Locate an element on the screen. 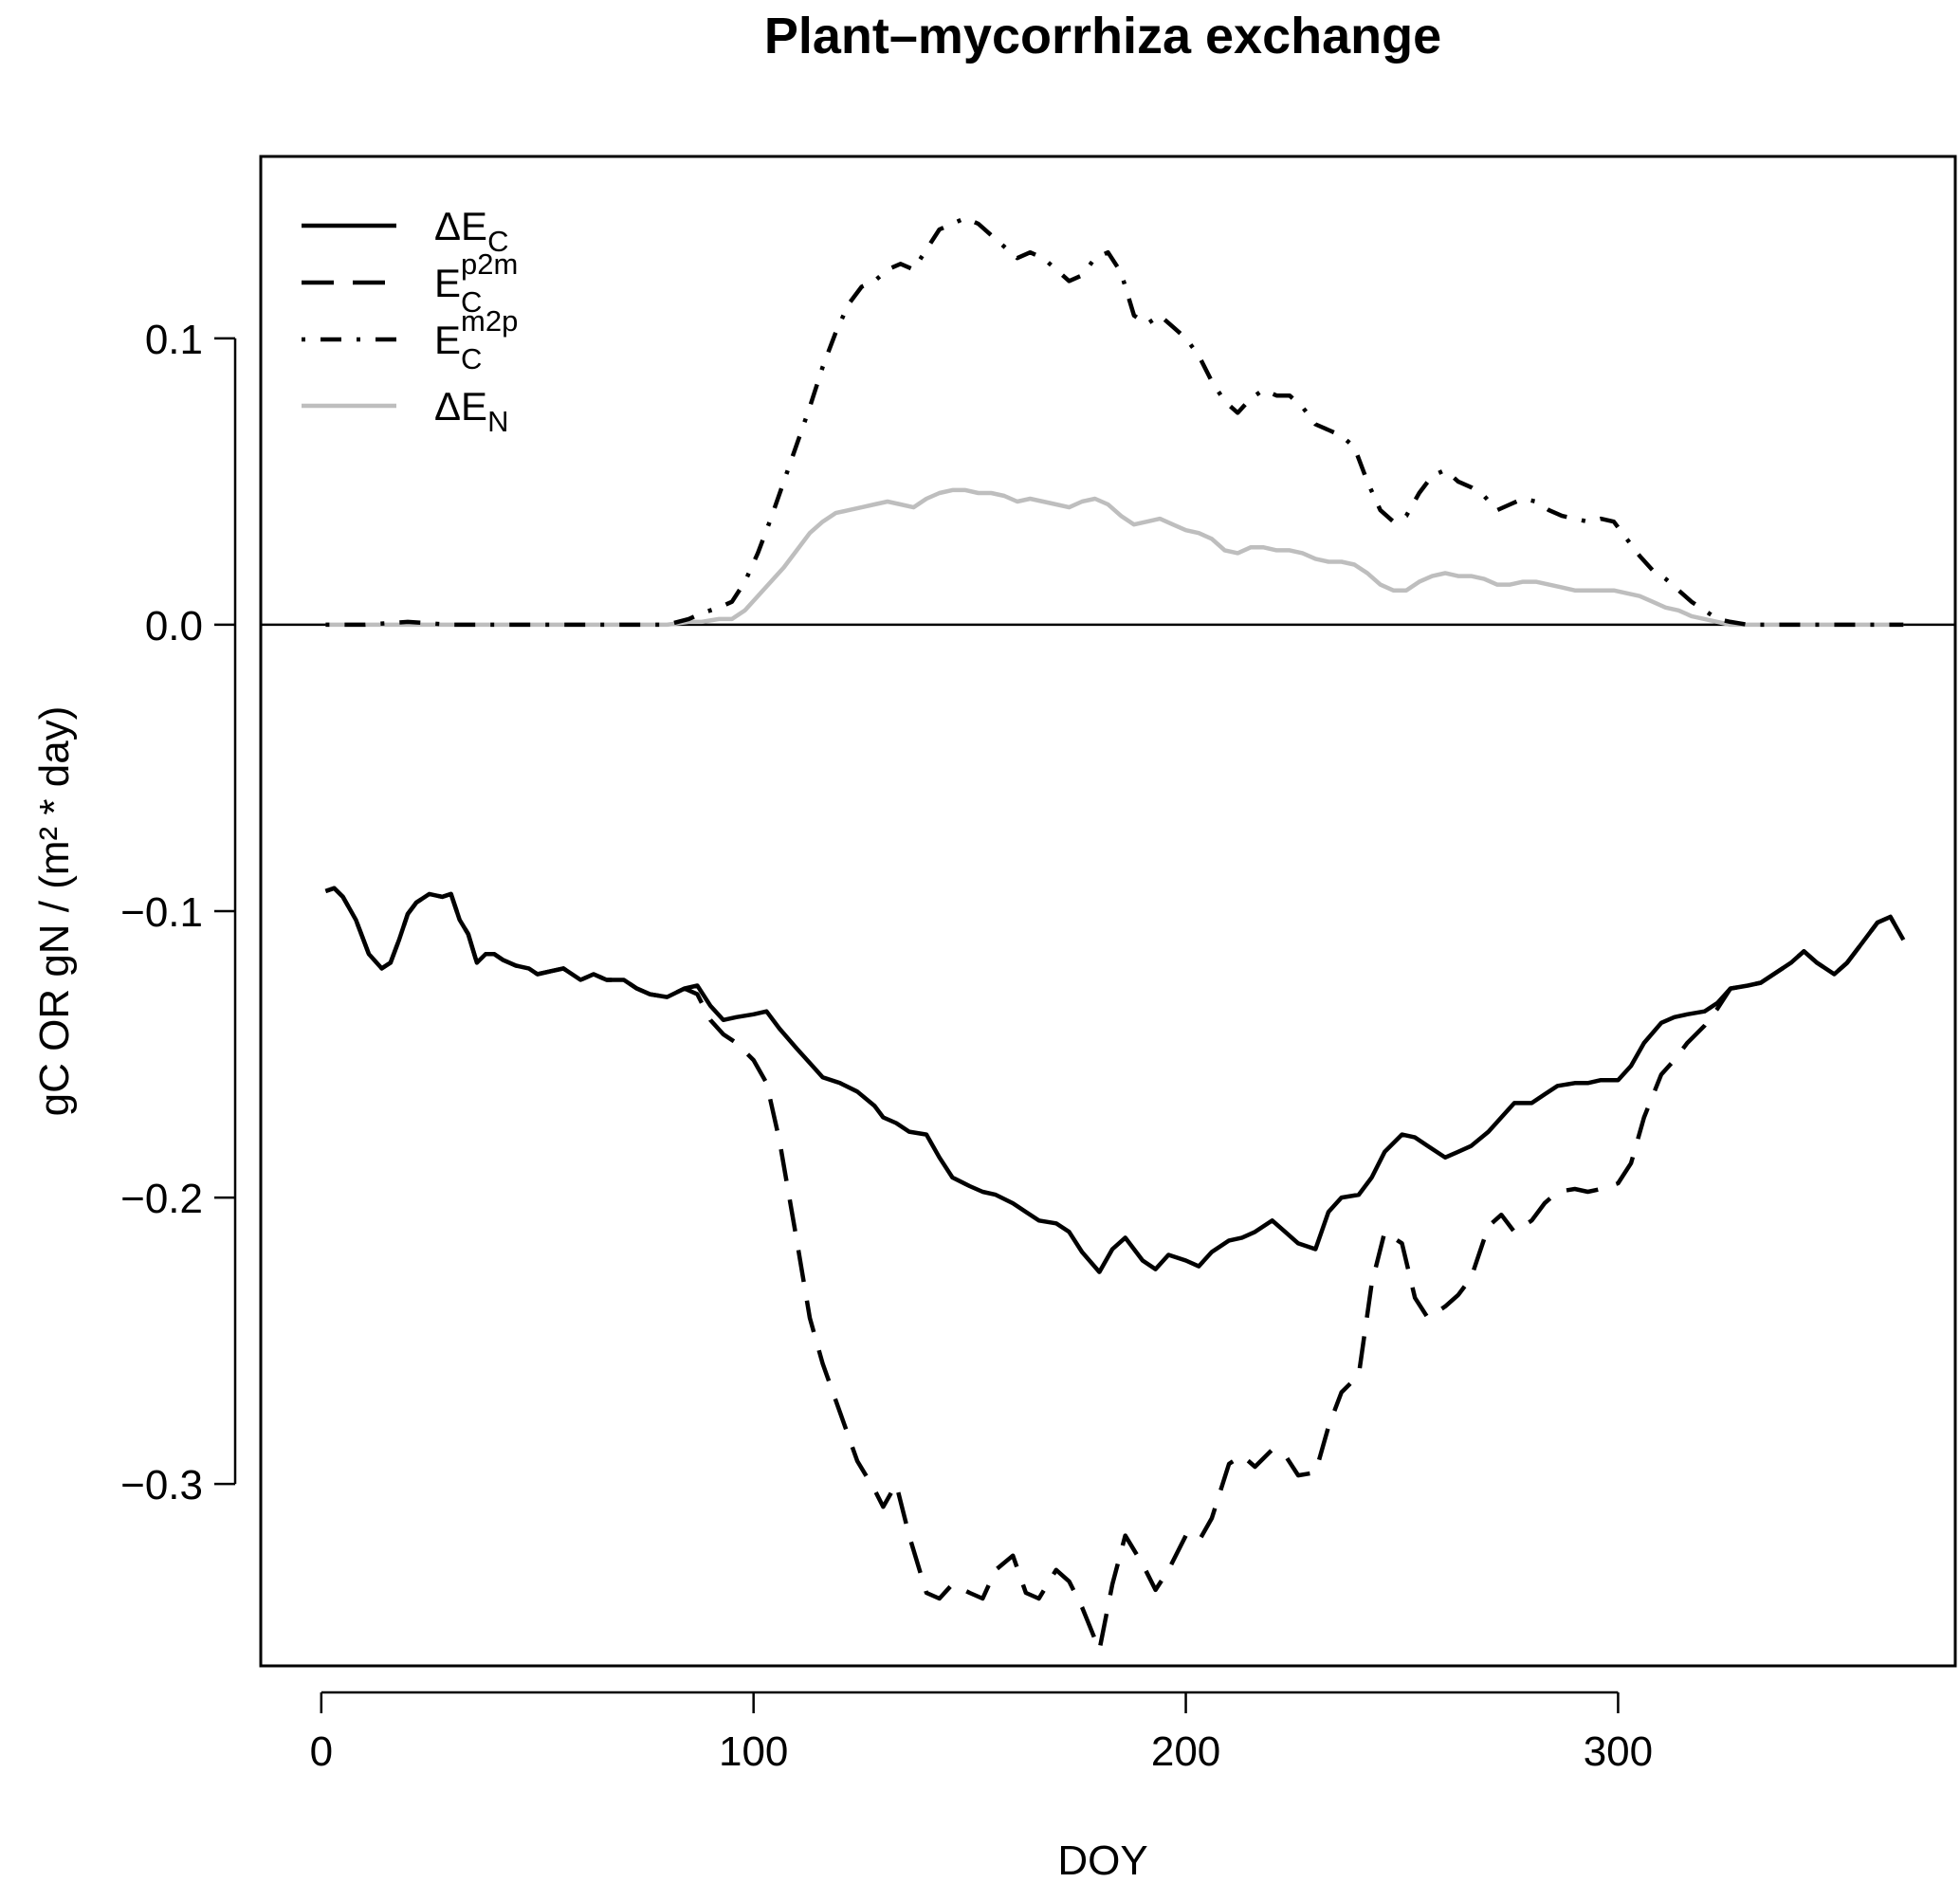 This screenshot has height=1901, width=1960. x-tick-label: 200 is located at coordinates (1185, 1751).